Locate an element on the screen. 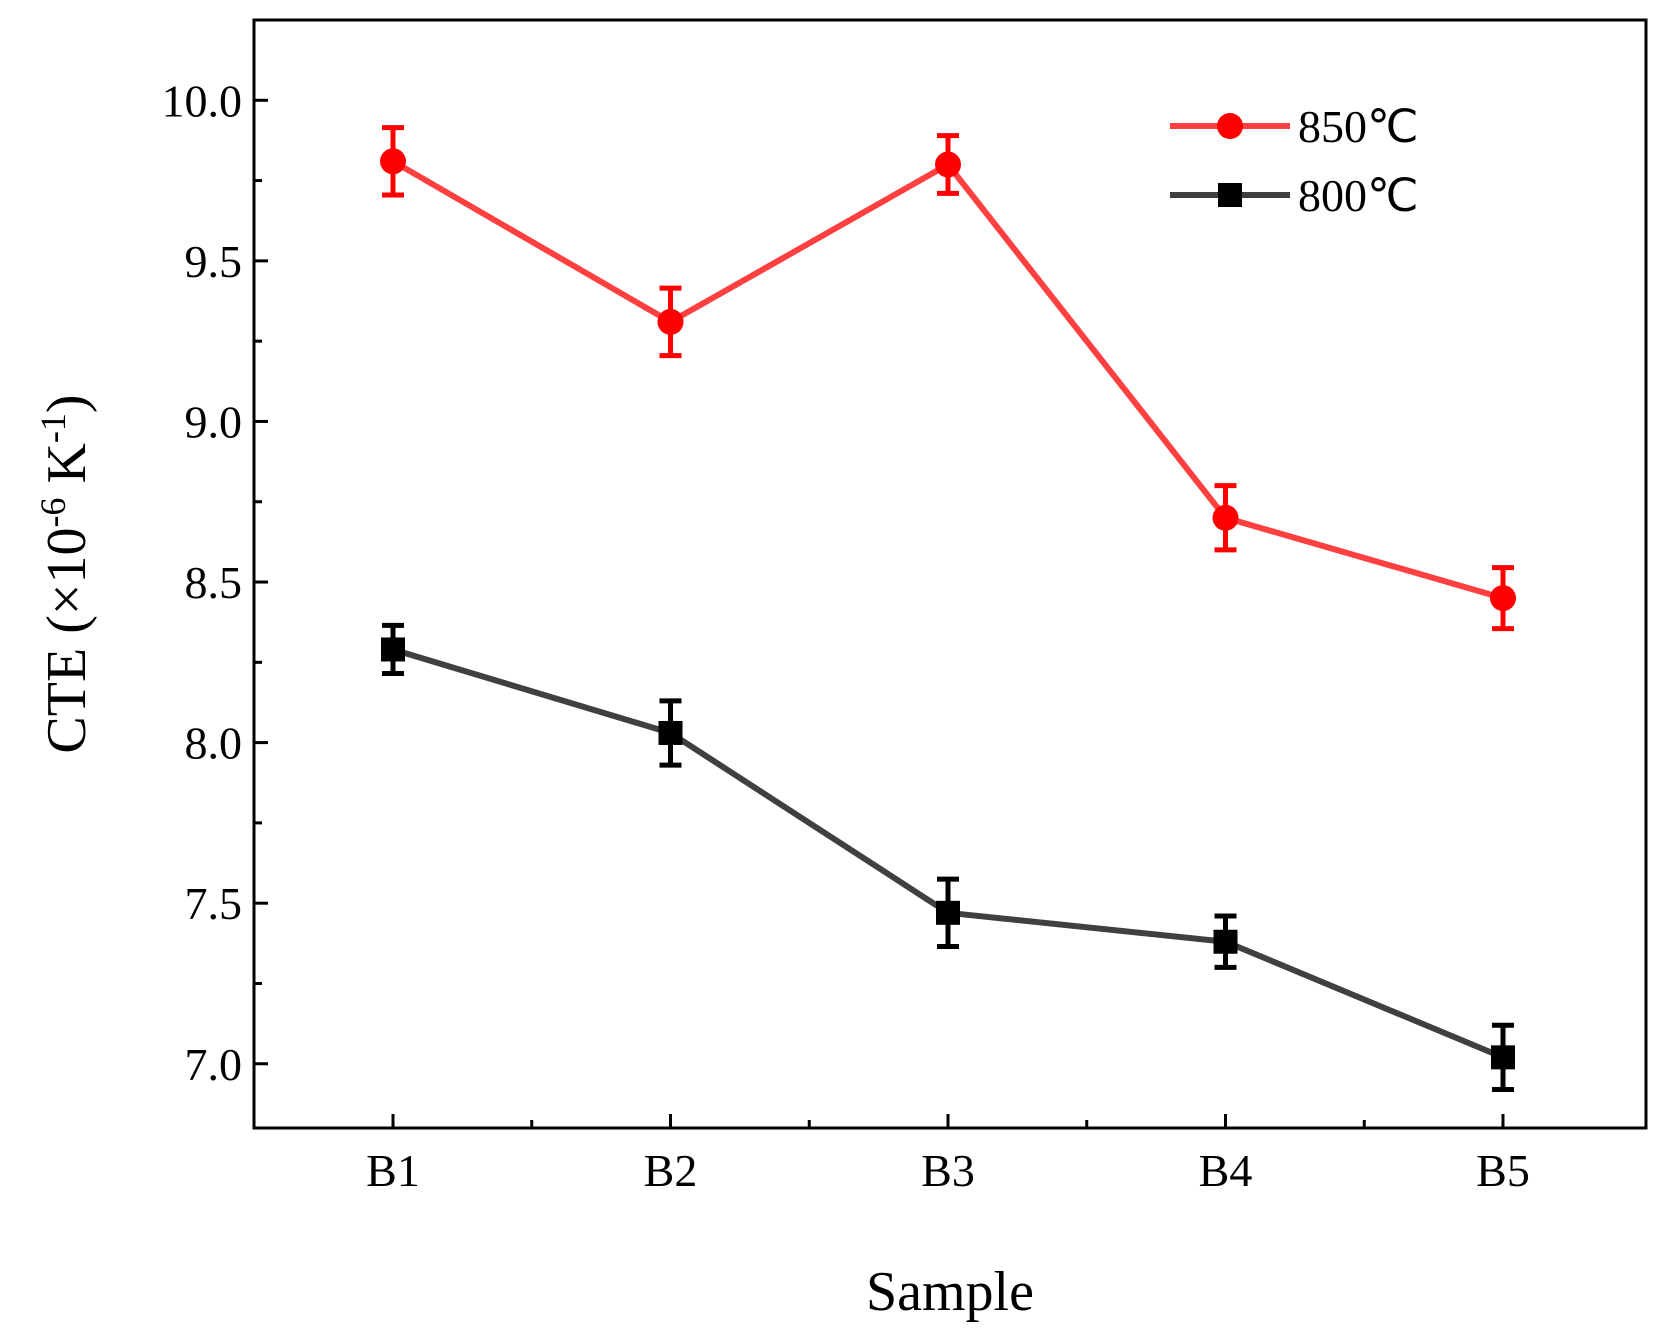  y-axis-title: CTE (×10-6 K-1) is located at coordinates (65, 573).